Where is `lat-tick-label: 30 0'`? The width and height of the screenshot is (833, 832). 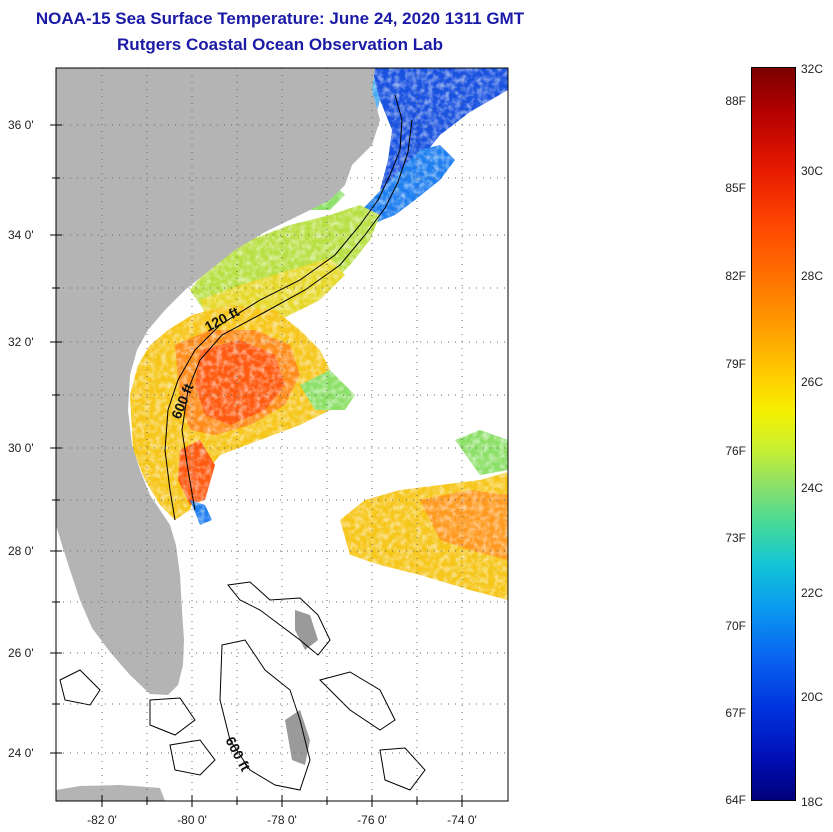 lat-tick-label: 30 0' is located at coordinates (21, 448).